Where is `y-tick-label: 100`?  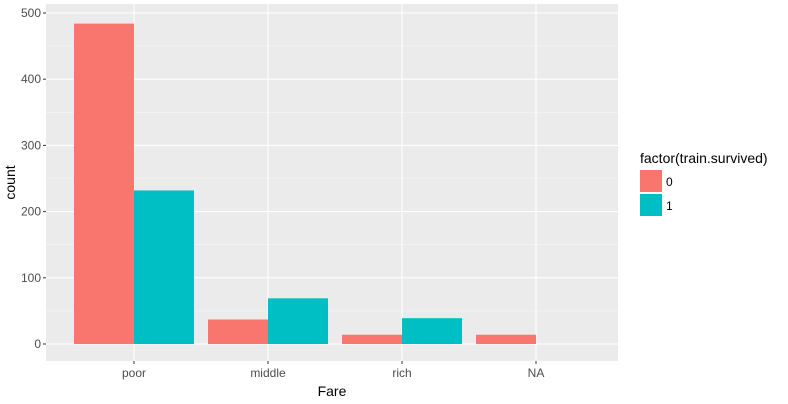 y-tick-label: 100 is located at coordinates (31, 278).